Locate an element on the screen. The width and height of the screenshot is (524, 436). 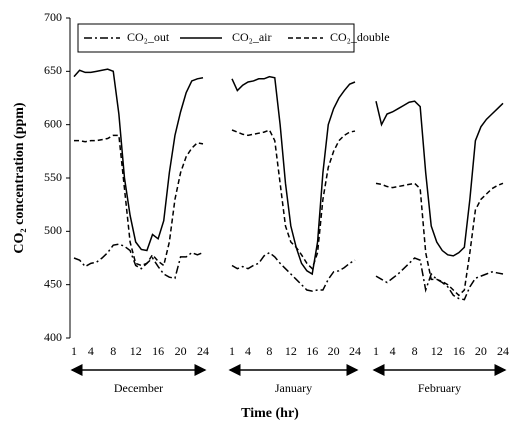
y-tick-label: 500 is located at coordinates (53, 230).